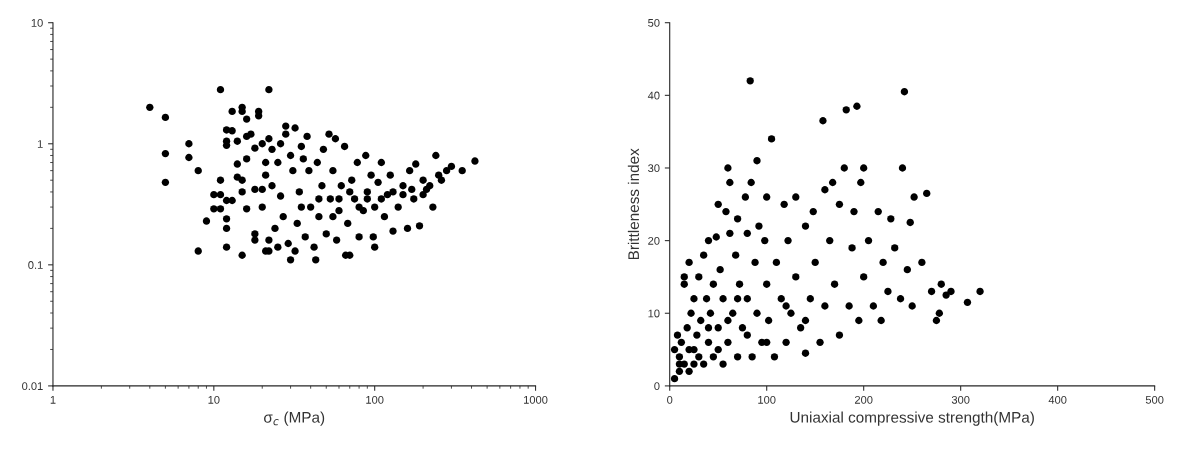  Describe the element at coordinates (35, 265) in the screenshot. I see `y-tick-label: 0.1` at that location.